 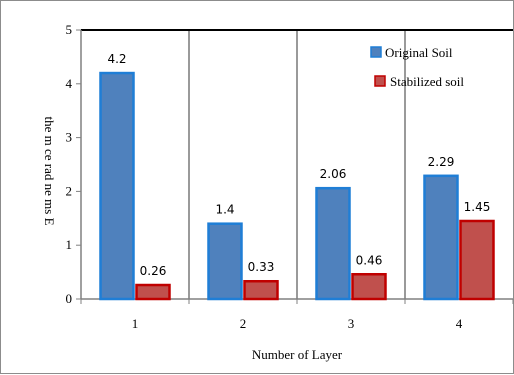 What do you see at coordinates (49, 170) in the screenshot?
I see `y-axis-title: the m ce rad ne ms E` at bounding box center [49, 170].